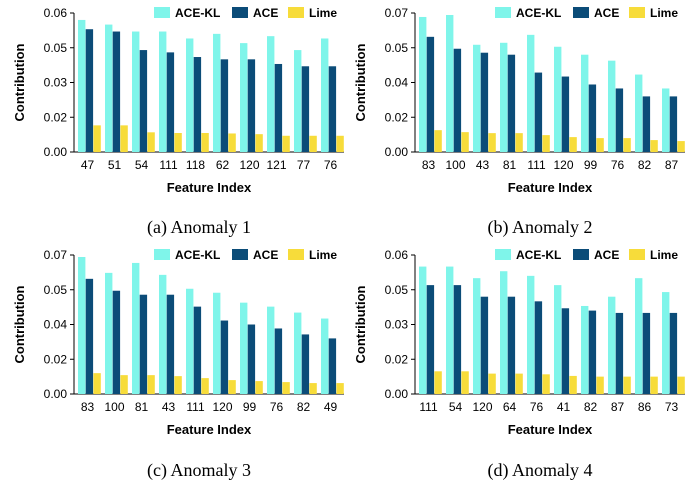 Image resolution: width=696 pixels, height=487 pixels. I want to click on y-tick-label: 0.04, so click(56, 325).